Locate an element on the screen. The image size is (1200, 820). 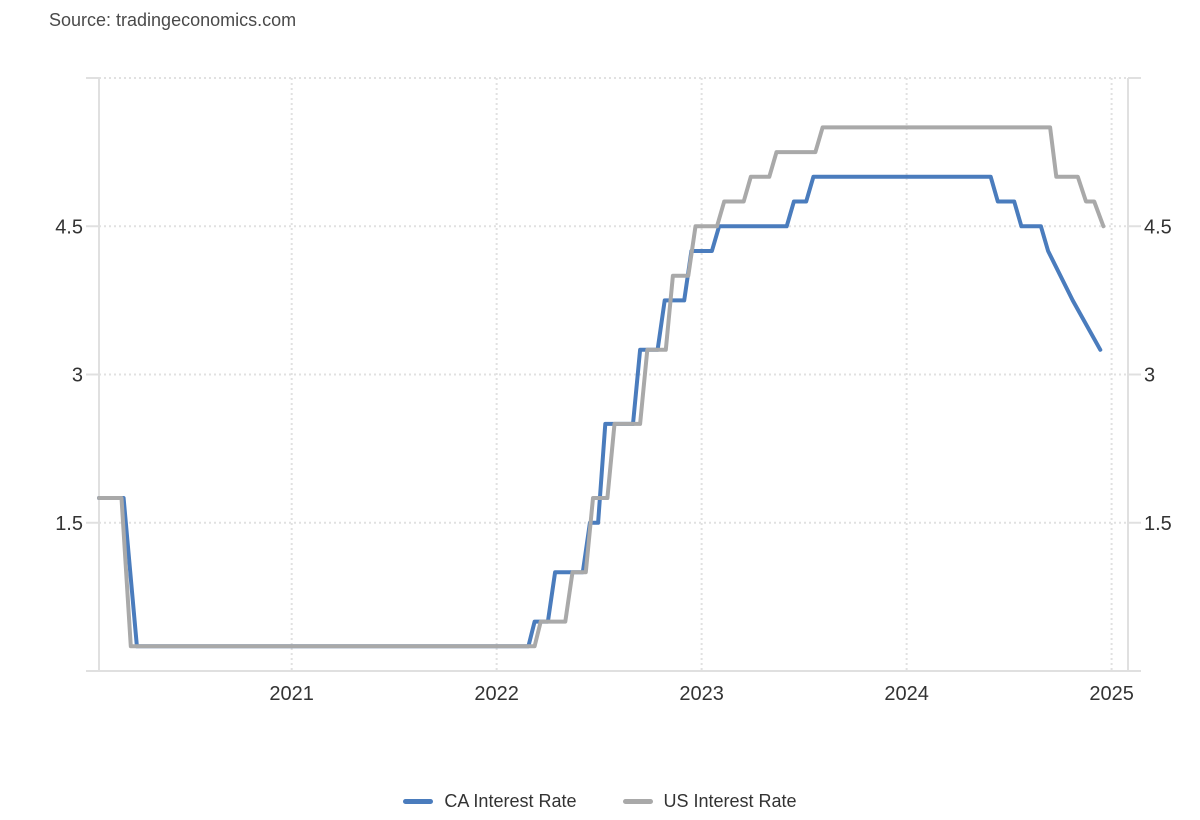
y-axis-label-right: 3 is located at coordinates (1149, 376).